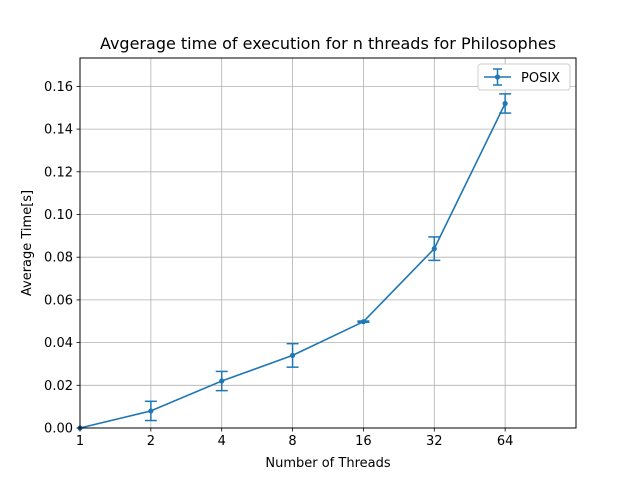 The width and height of the screenshot is (640, 480). I want to click on legend-box, so click(524, 77).